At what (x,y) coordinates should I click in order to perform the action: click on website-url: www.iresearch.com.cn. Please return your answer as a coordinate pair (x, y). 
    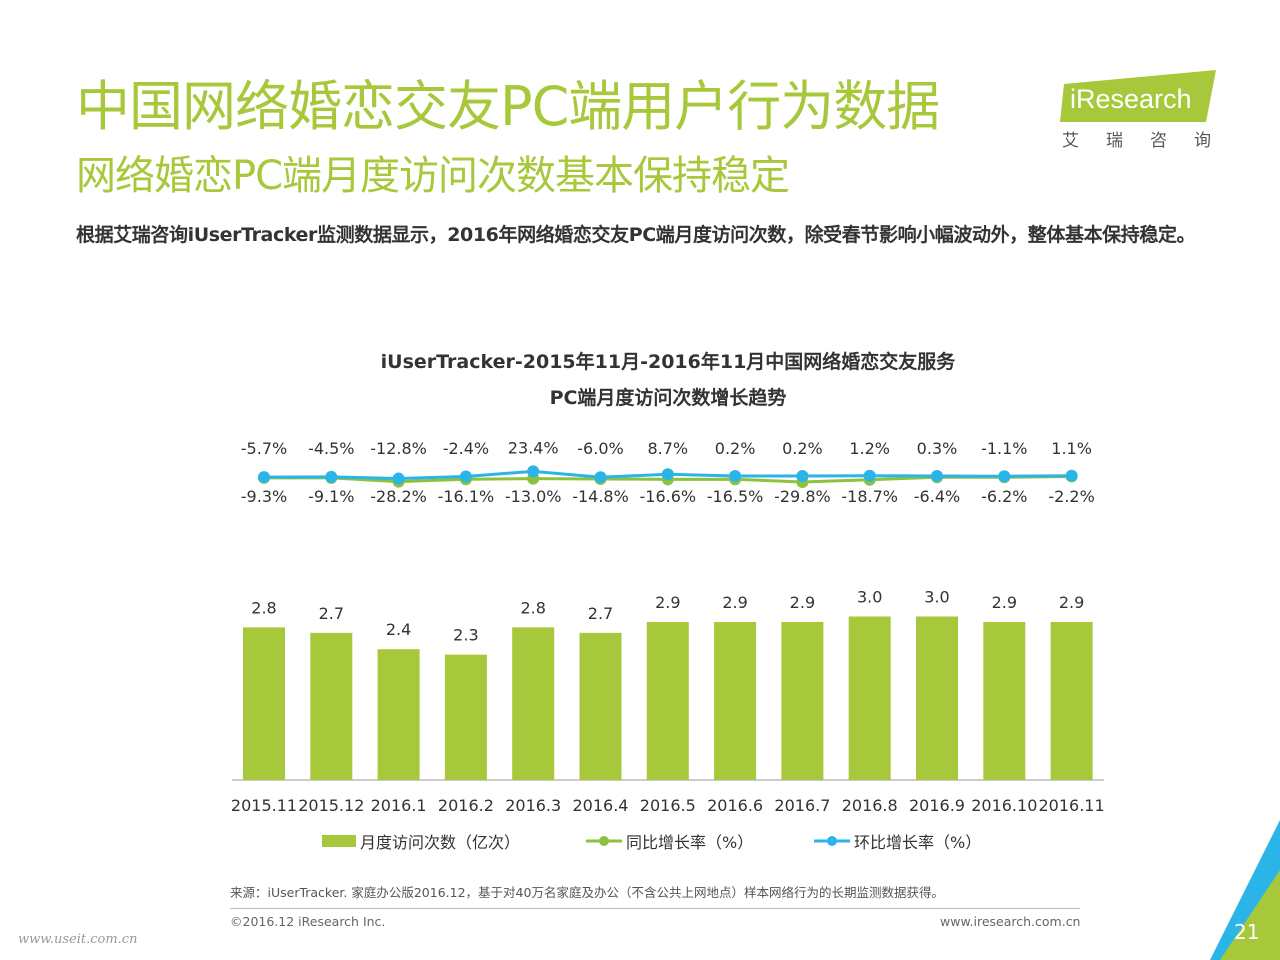
    Looking at the image, I should click on (1010, 921).